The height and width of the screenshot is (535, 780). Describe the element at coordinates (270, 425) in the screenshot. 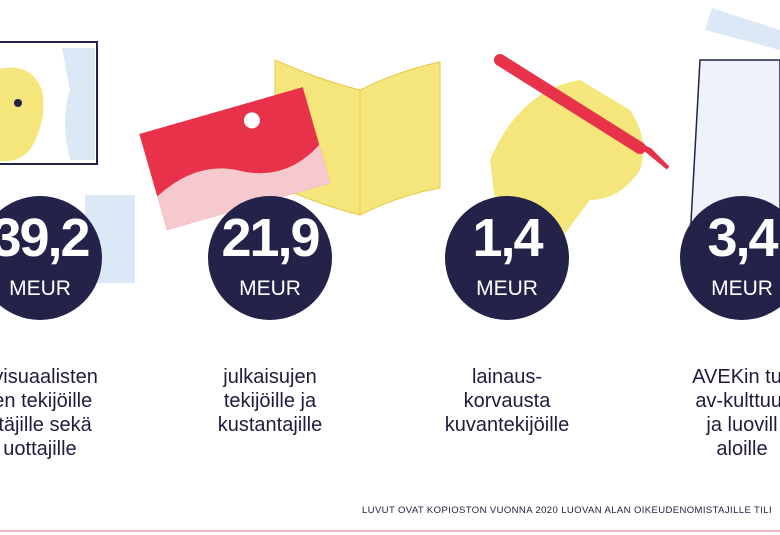

I see `stat-description: kustantajille` at that location.